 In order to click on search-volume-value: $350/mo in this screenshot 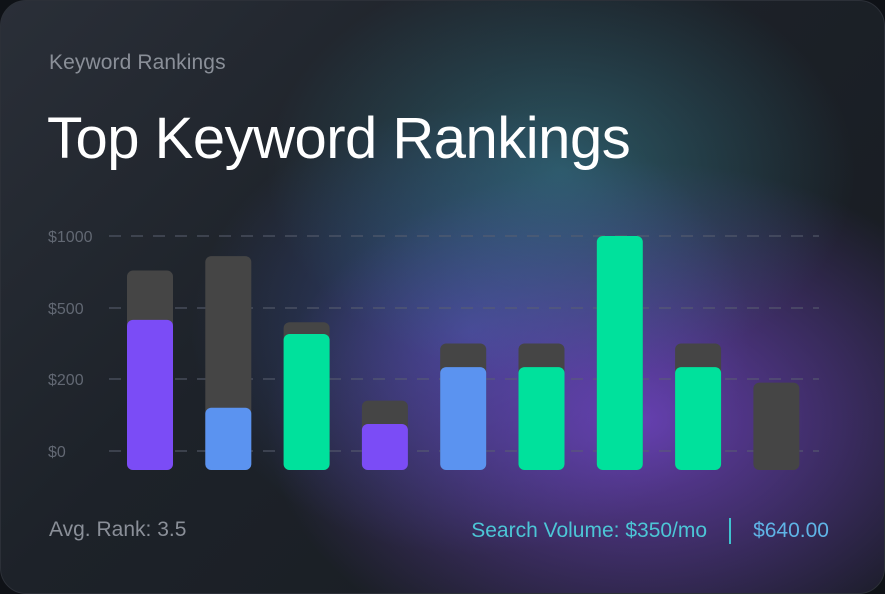, I will do `click(666, 530)`.